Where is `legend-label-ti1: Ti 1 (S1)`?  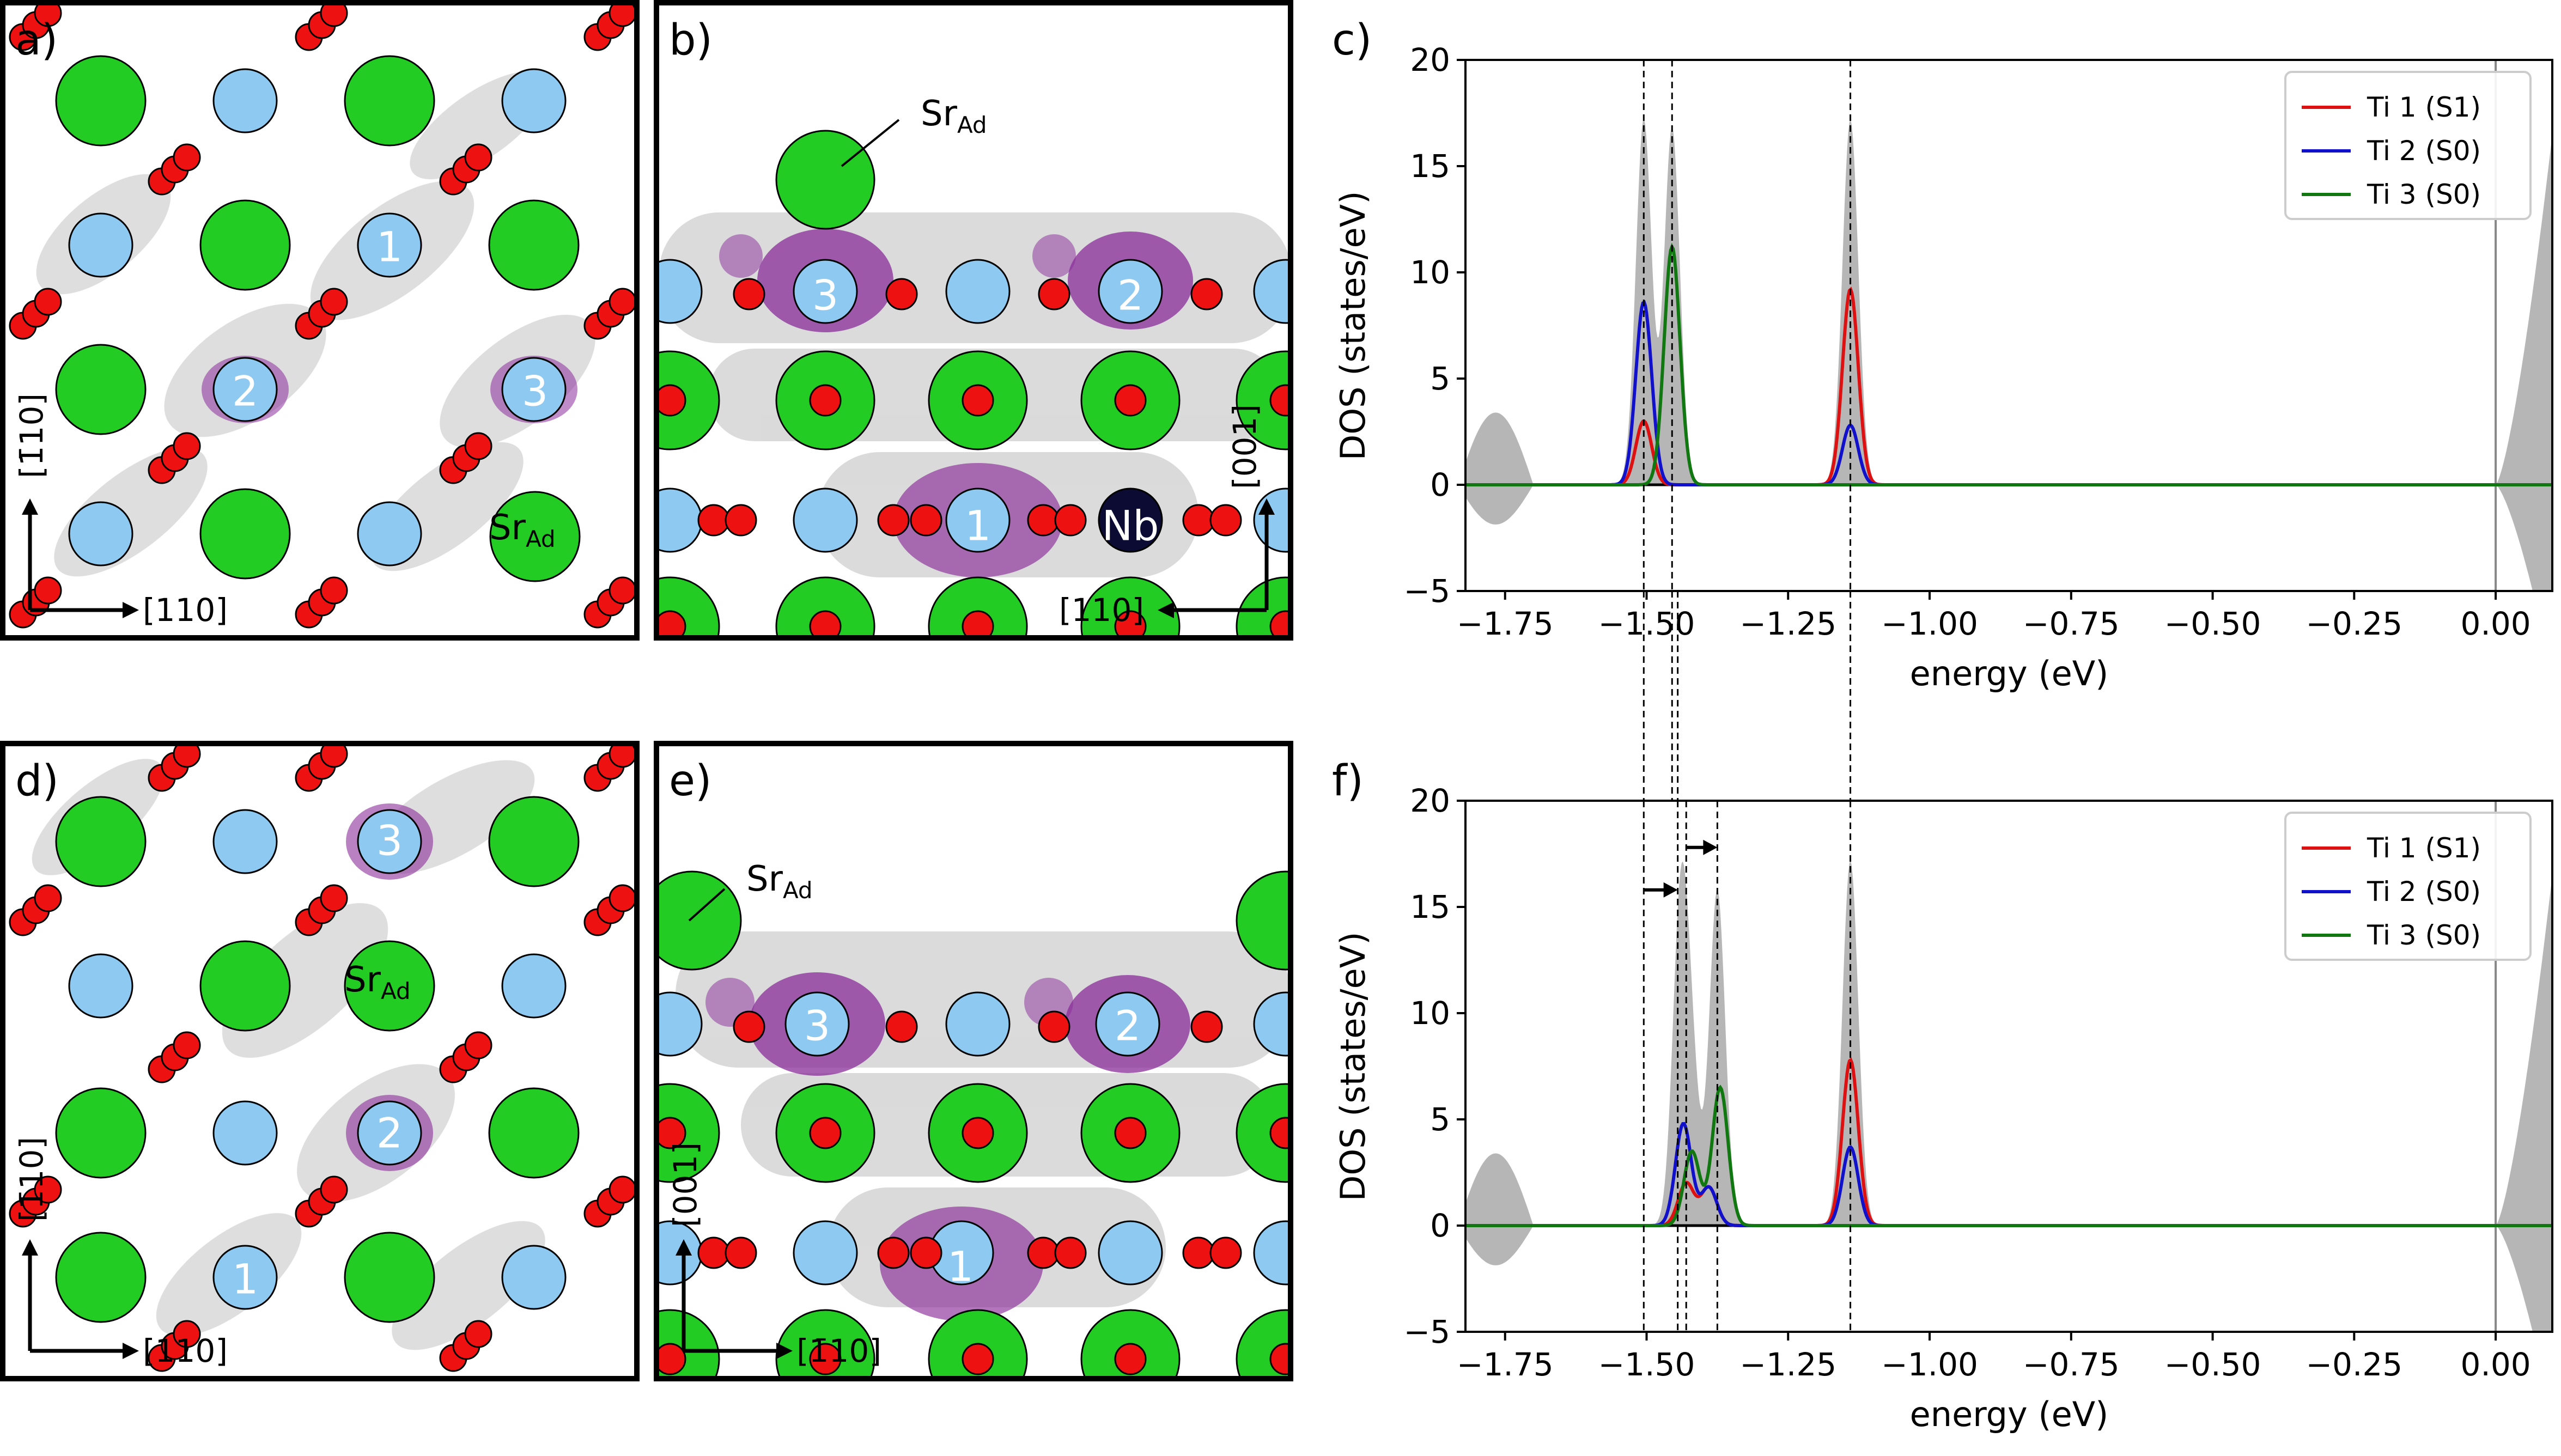 legend-label-ti1: Ti 1 (S1) is located at coordinates (2424, 107).